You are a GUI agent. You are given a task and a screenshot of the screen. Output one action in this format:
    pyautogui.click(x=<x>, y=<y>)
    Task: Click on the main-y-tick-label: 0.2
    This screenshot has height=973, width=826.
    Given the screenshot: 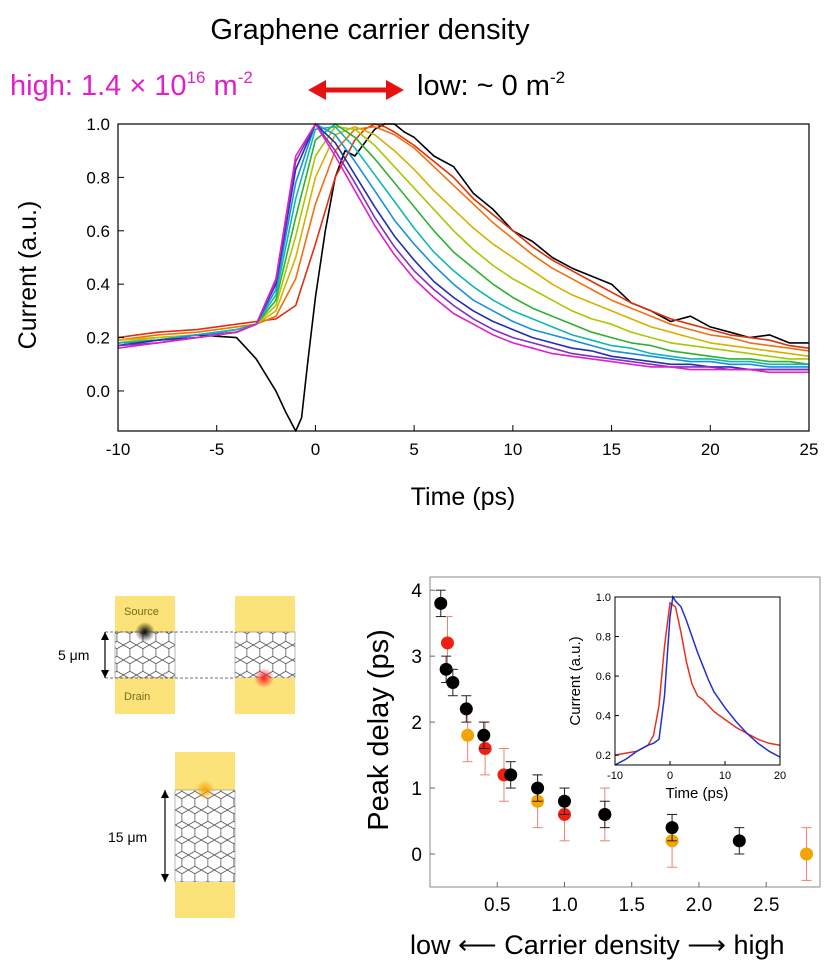 What is the action you would take?
    pyautogui.click(x=98, y=338)
    